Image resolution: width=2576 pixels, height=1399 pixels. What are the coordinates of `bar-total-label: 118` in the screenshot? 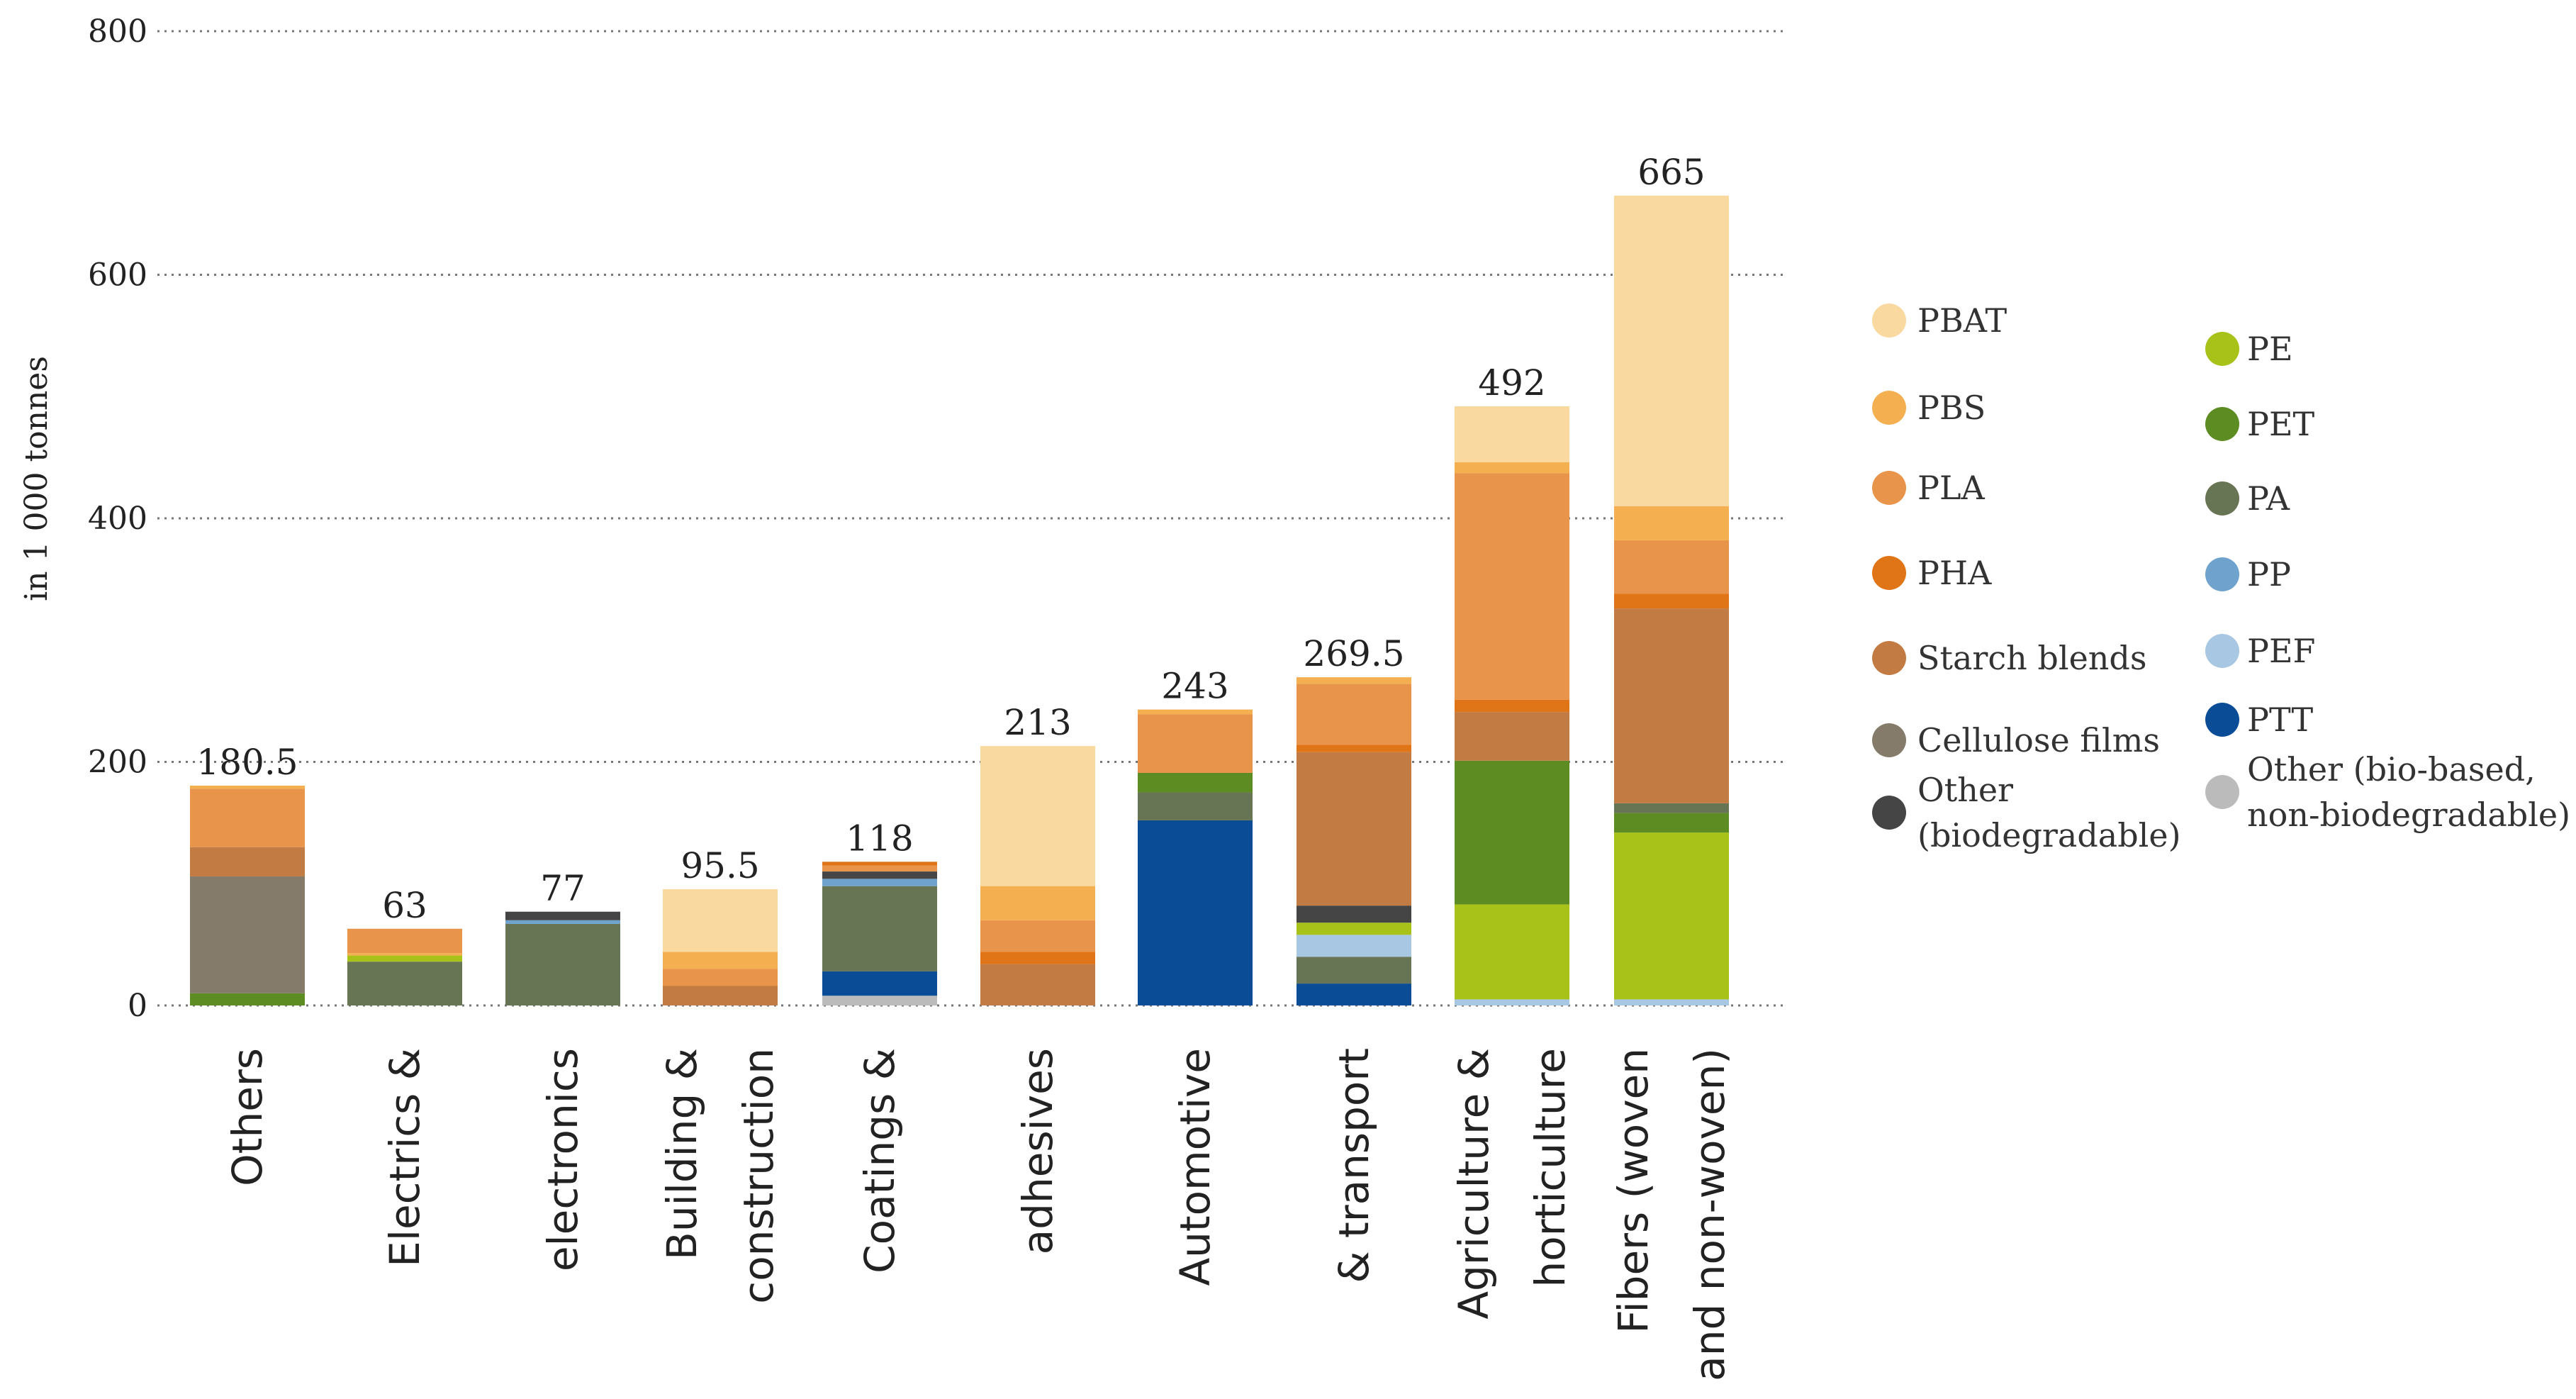 It's located at (880, 838).